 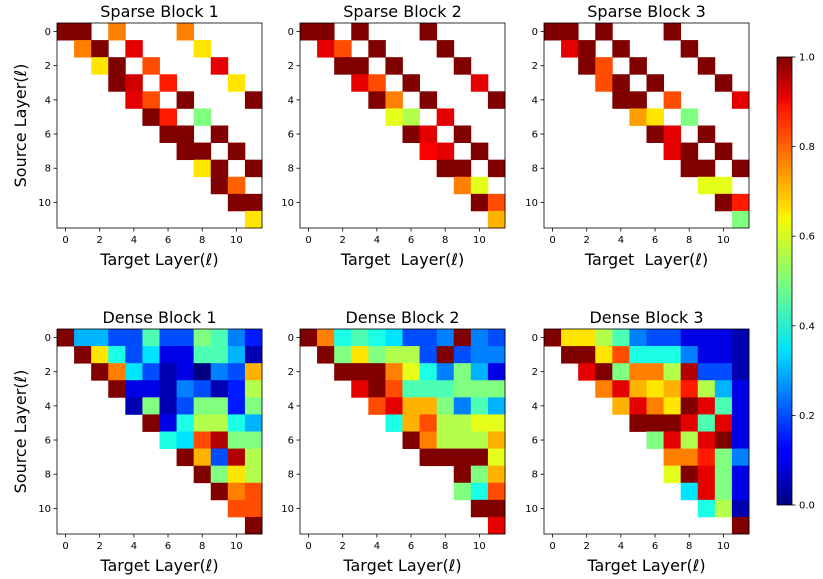 I want to click on x-tick-label: 6, so click(x=655, y=546).